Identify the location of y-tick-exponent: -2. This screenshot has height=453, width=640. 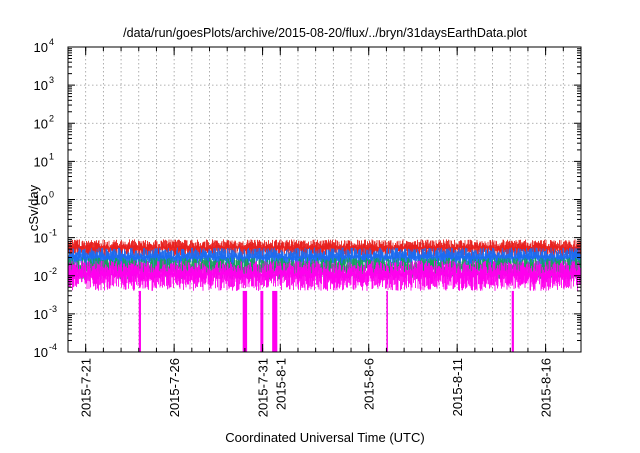
(53, 271).